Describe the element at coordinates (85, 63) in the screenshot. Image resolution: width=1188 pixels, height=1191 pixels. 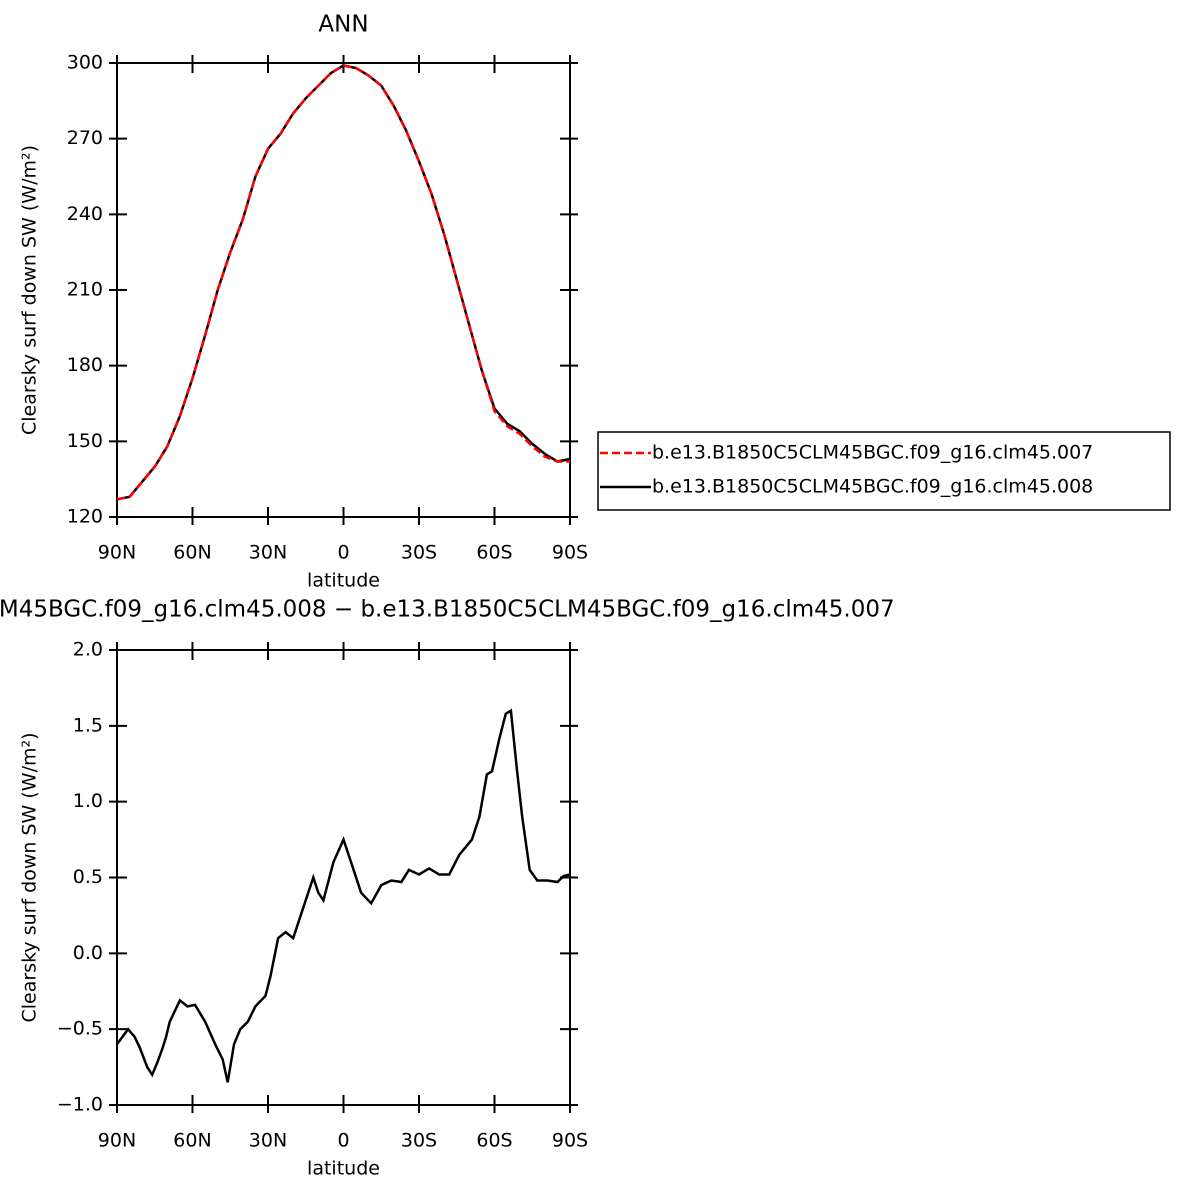
I see `y-tick-label: 300` at that location.